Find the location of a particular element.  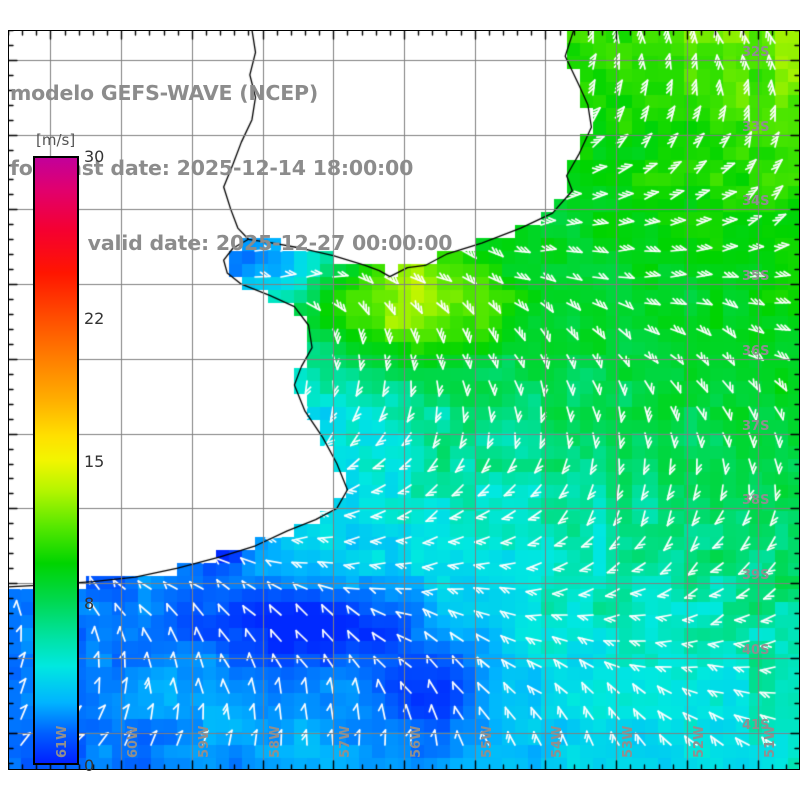

longitude-label-51W: 51W is located at coordinates (770, 741).